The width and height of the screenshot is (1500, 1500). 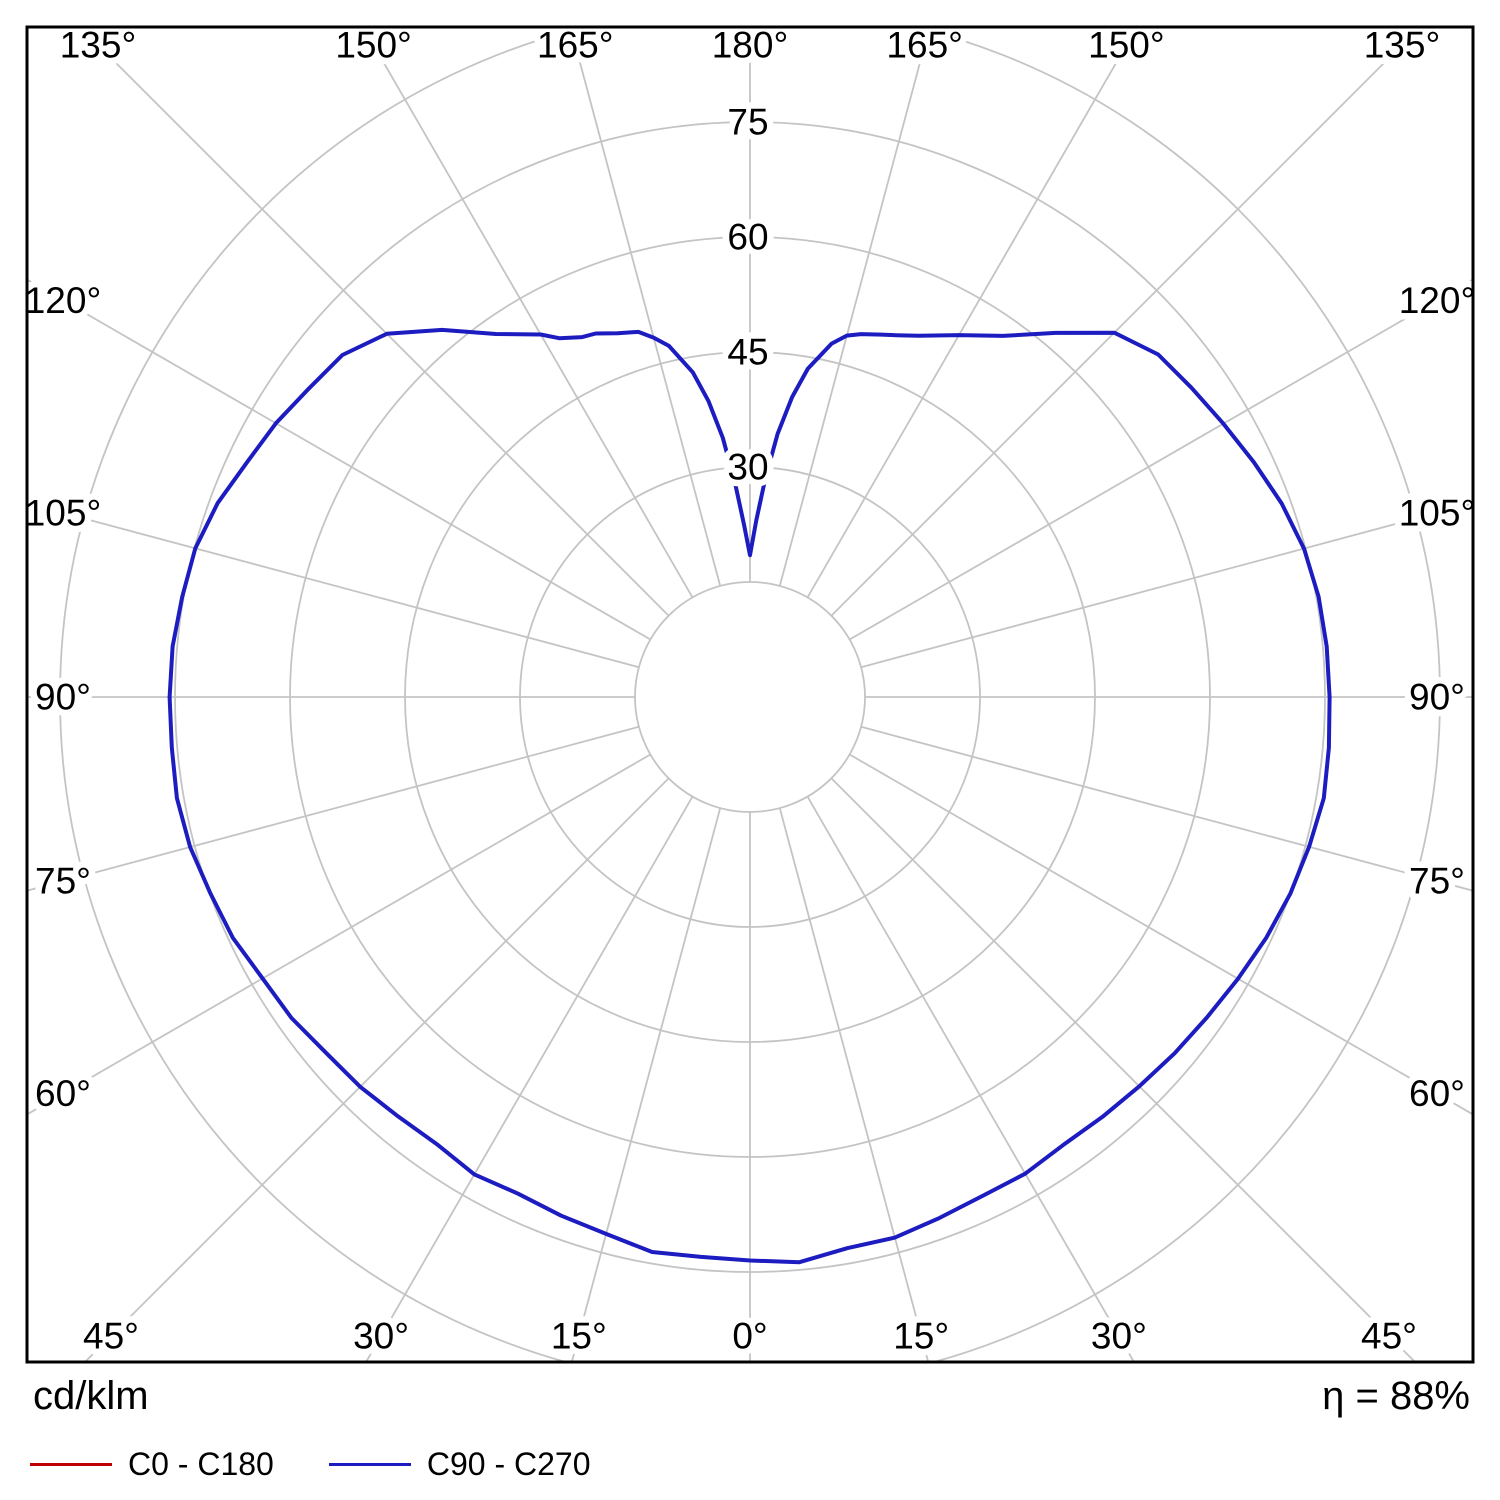 What do you see at coordinates (91, 1396) in the screenshot?
I see `units-label: cd/klm` at bounding box center [91, 1396].